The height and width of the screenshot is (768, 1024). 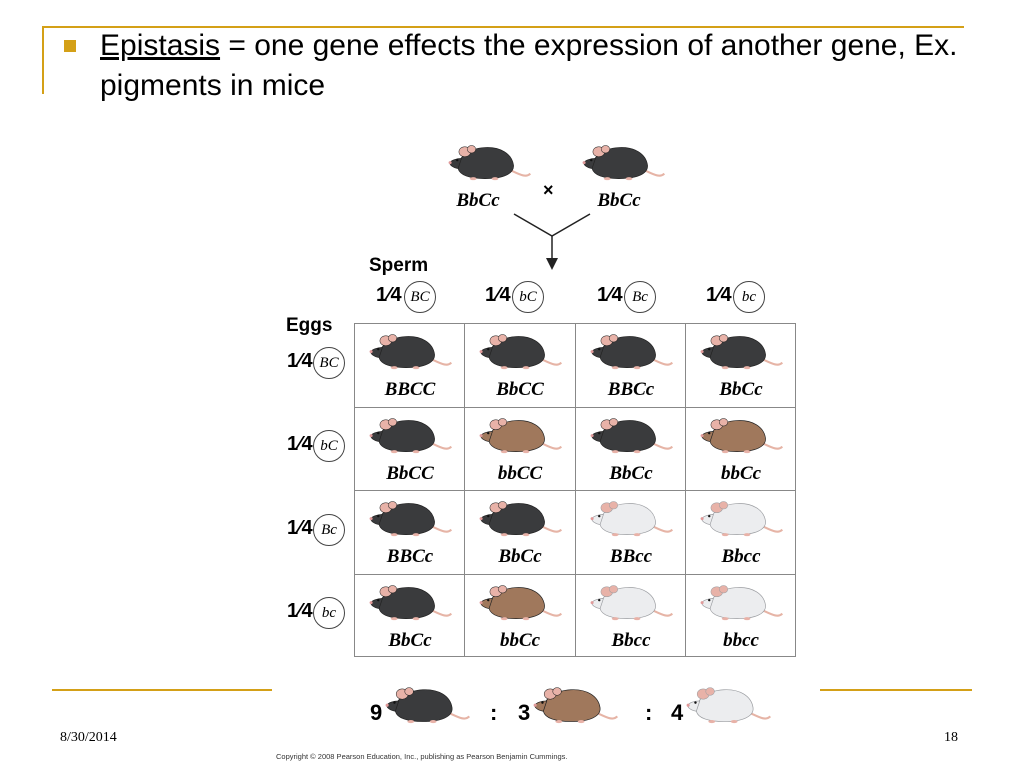 What do you see at coordinates (376, 712) in the screenshot?
I see `ratio-black-count: 9` at bounding box center [376, 712].